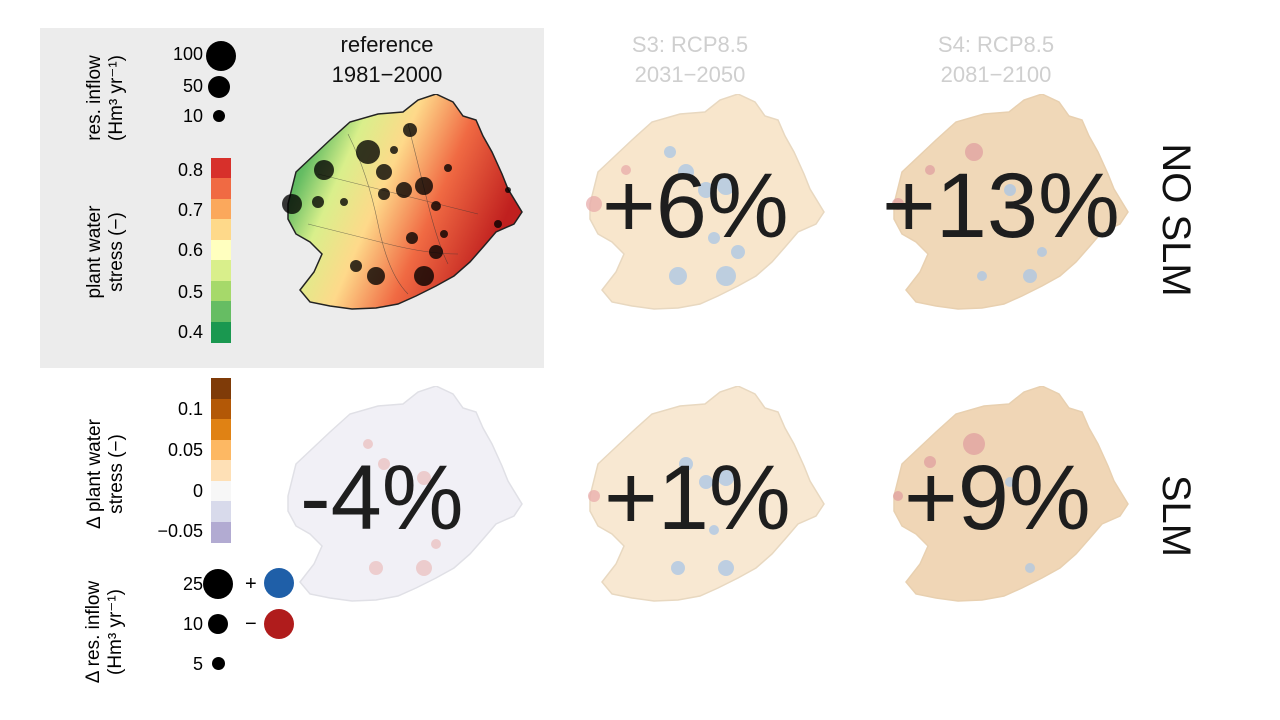 The image size is (1280, 720). I want to click on dinflow-size-5: 5, so click(197, 664).